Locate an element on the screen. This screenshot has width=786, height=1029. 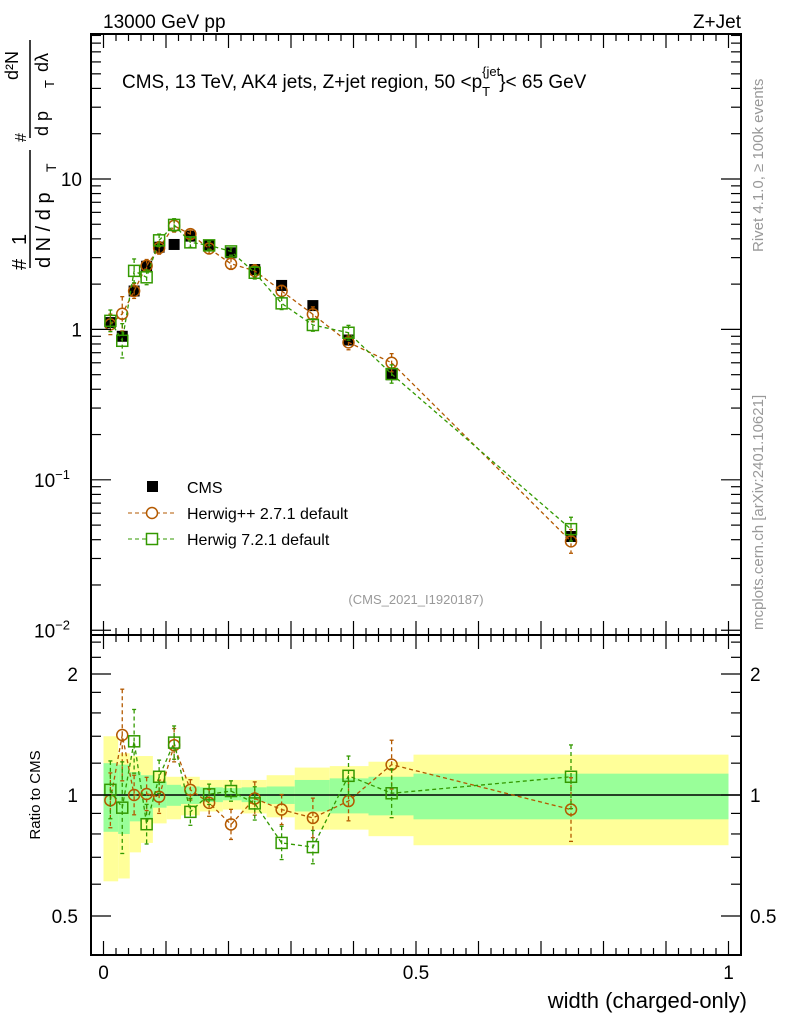
x-axis-label: width (charged-only) is located at coordinates (647, 1000).